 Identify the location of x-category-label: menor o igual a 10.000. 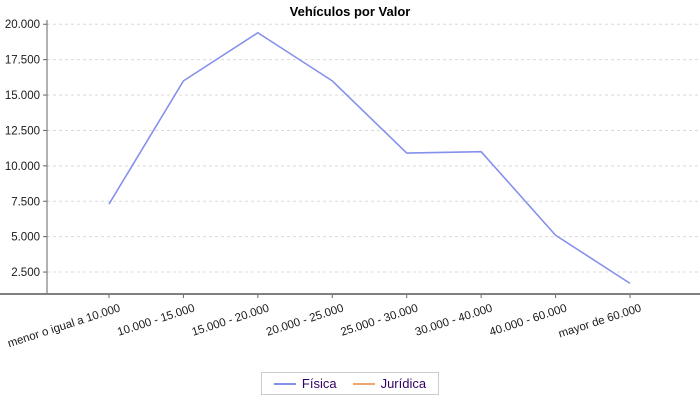
(64, 326).